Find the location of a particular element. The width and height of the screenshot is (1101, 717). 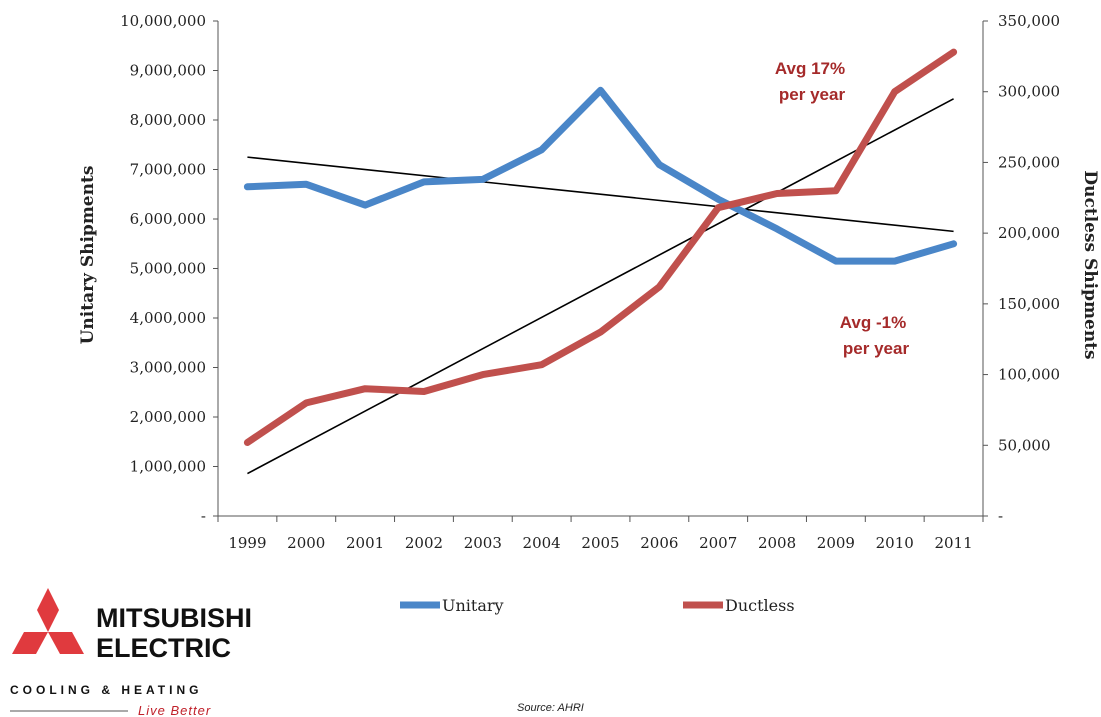

annotation-ductless-line1: Avg 17% is located at coordinates (810, 68).